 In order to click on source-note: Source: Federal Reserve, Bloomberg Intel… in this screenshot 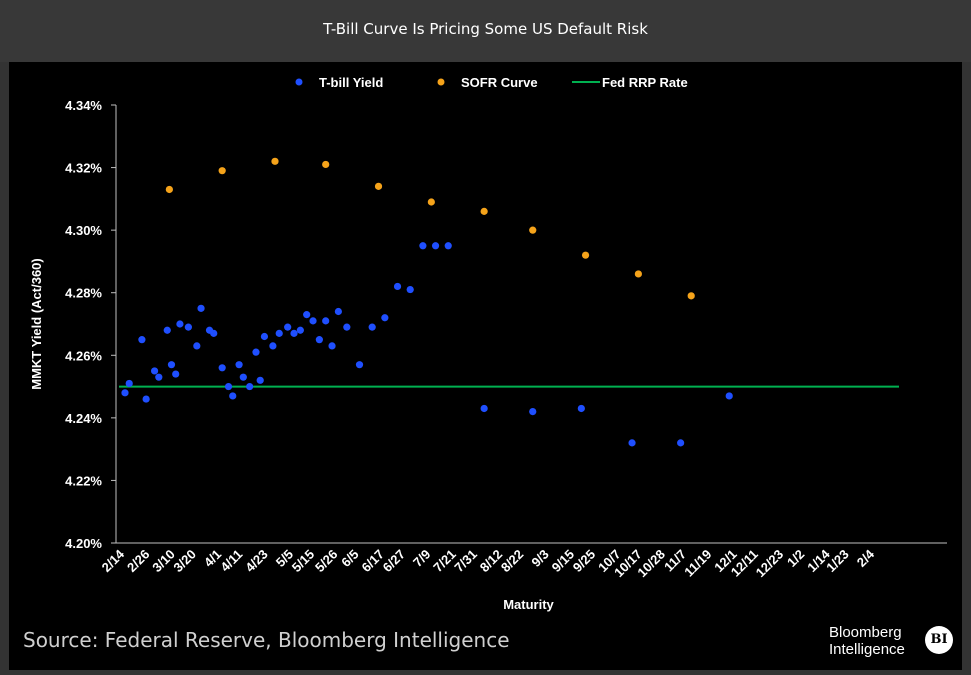, I will do `click(266, 640)`.